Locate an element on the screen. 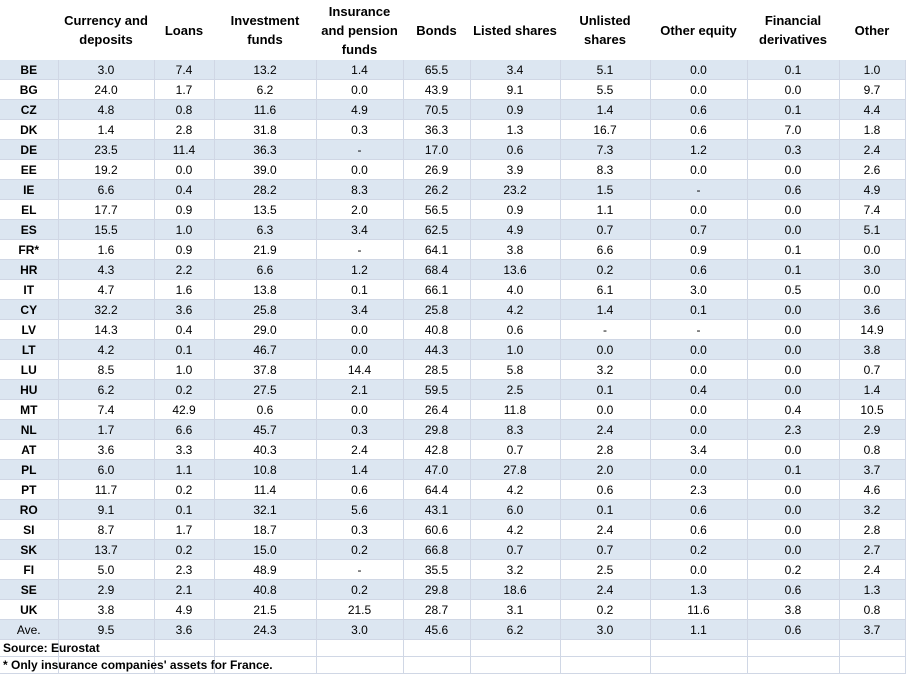 The height and width of the screenshot is (674, 907). country-code-cell: Ave. is located at coordinates (29, 629).